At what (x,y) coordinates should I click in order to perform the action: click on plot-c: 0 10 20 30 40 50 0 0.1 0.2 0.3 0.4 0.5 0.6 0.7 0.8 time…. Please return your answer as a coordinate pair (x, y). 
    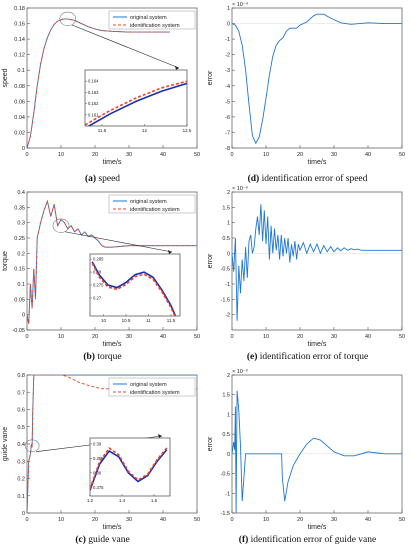
    Looking at the image, I should click on (101, 452).